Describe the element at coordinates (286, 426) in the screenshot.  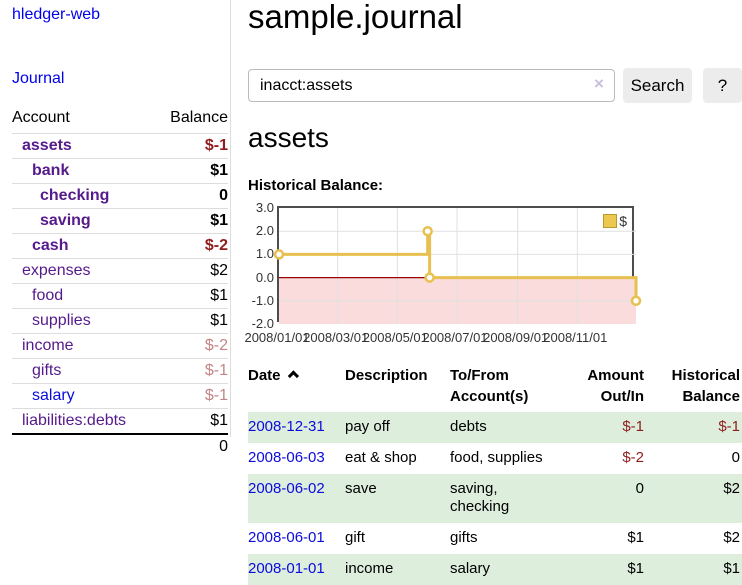
I see `transaction-date-link: 2008-12-31` at that location.